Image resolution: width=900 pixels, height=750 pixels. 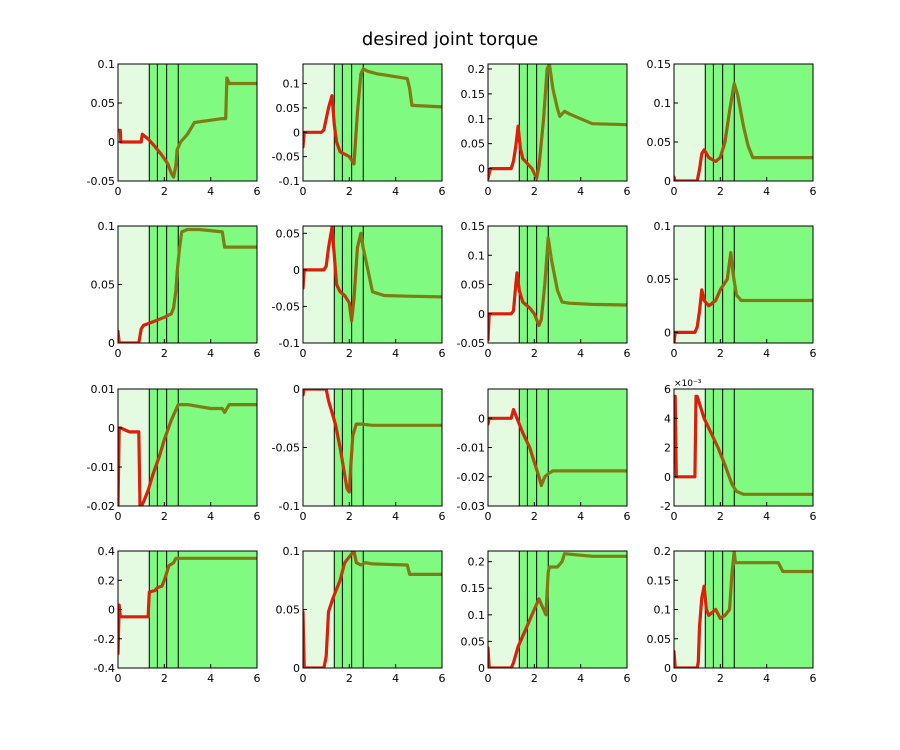 I want to click on y-tick-label: -0.01, so click(x=471, y=448).